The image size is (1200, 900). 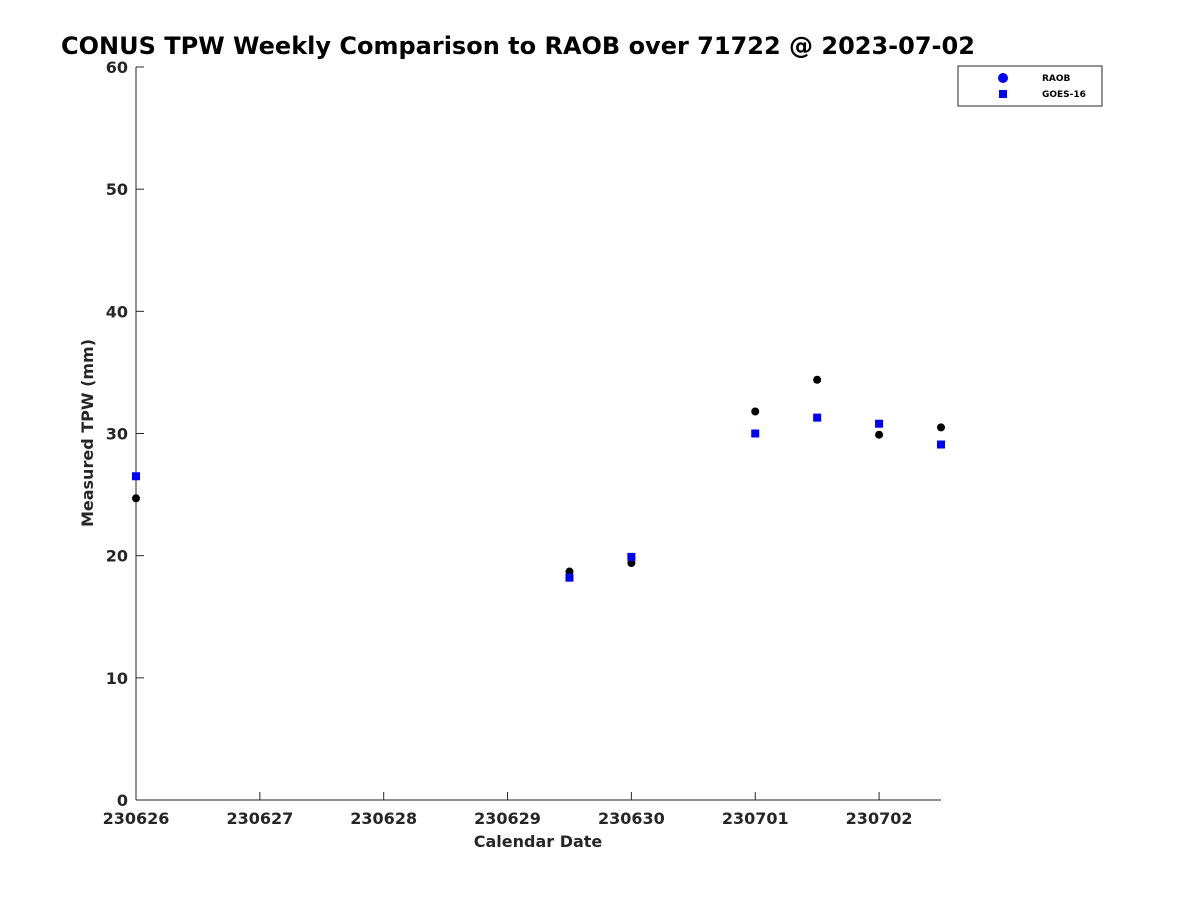 What do you see at coordinates (259, 818) in the screenshot?
I see `x-tick-label: 230627` at bounding box center [259, 818].